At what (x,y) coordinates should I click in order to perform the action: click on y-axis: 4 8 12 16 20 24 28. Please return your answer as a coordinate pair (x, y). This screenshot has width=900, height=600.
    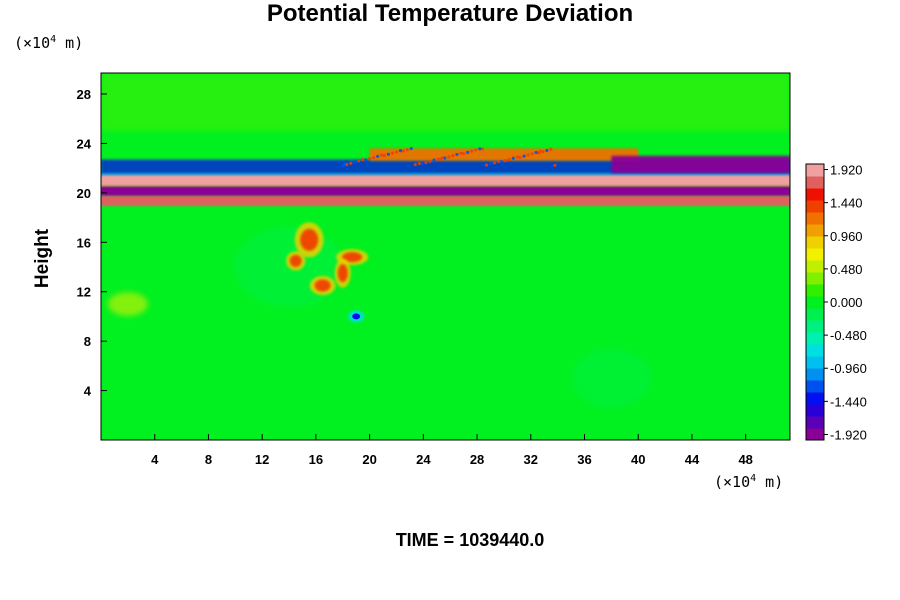
    Looking at the image, I should click on (92, 243).